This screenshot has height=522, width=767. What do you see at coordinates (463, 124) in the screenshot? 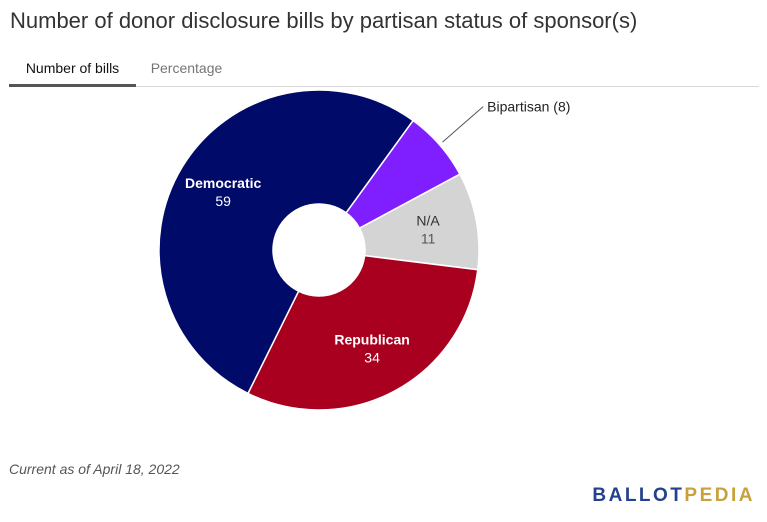
I see `label-leader-bipartisan` at bounding box center [463, 124].